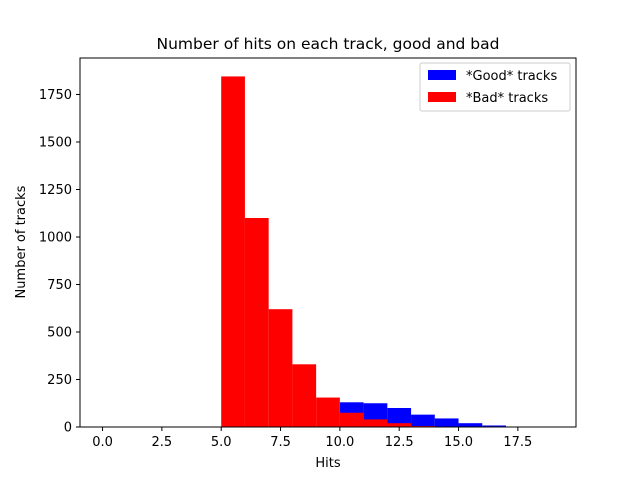 The image size is (640, 480). What do you see at coordinates (442, 97) in the screenshot?
I see `legend-swatch-bad` at bounding box center [442, 97].